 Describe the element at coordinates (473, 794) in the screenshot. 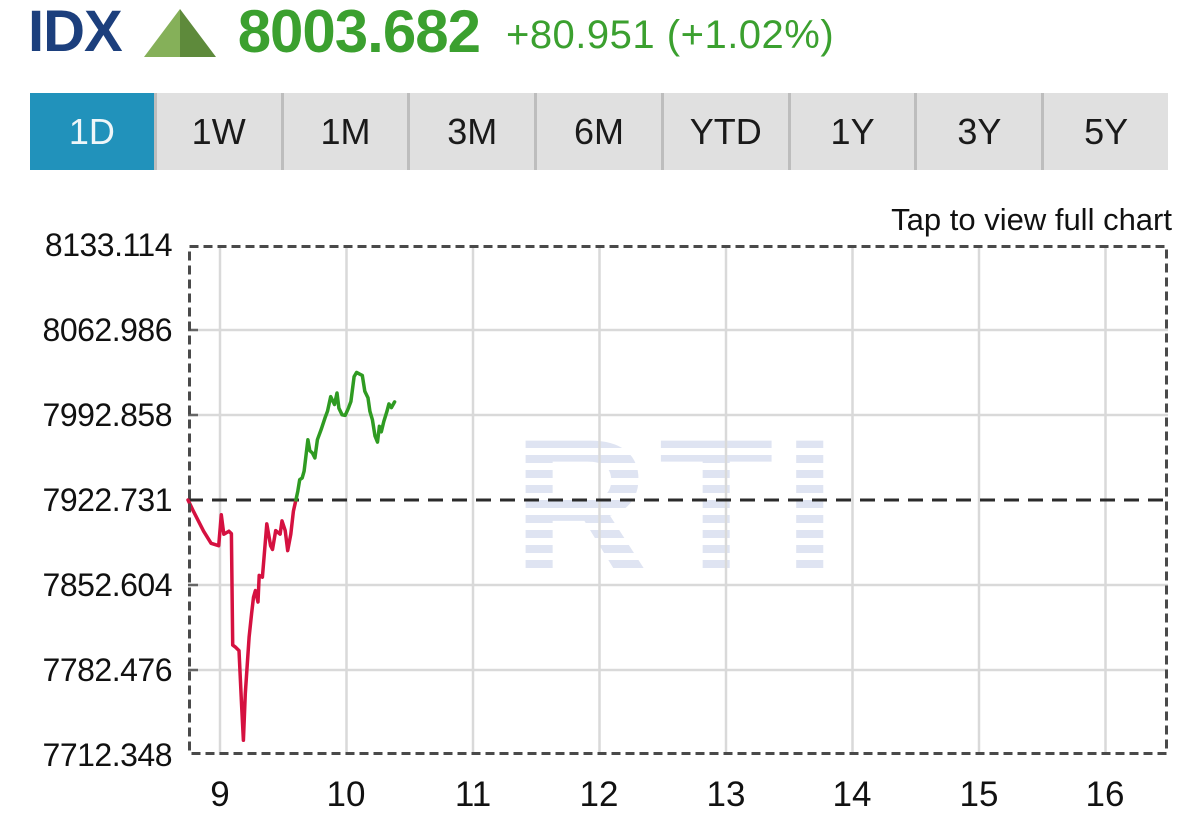

I see `x-tick-label: 11` at that location.